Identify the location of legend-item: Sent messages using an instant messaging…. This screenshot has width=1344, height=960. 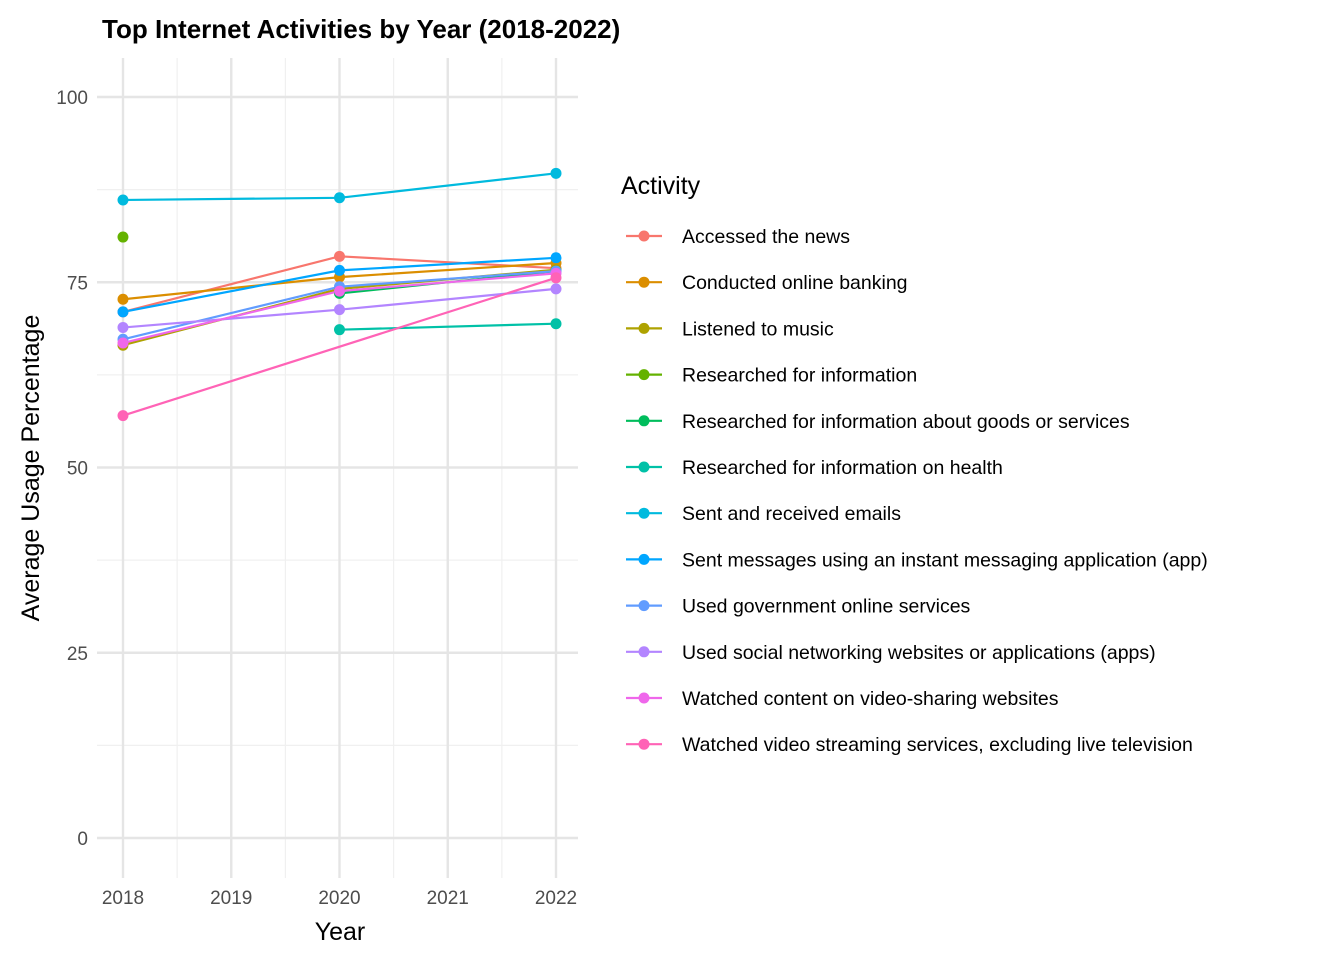
(917, 560).